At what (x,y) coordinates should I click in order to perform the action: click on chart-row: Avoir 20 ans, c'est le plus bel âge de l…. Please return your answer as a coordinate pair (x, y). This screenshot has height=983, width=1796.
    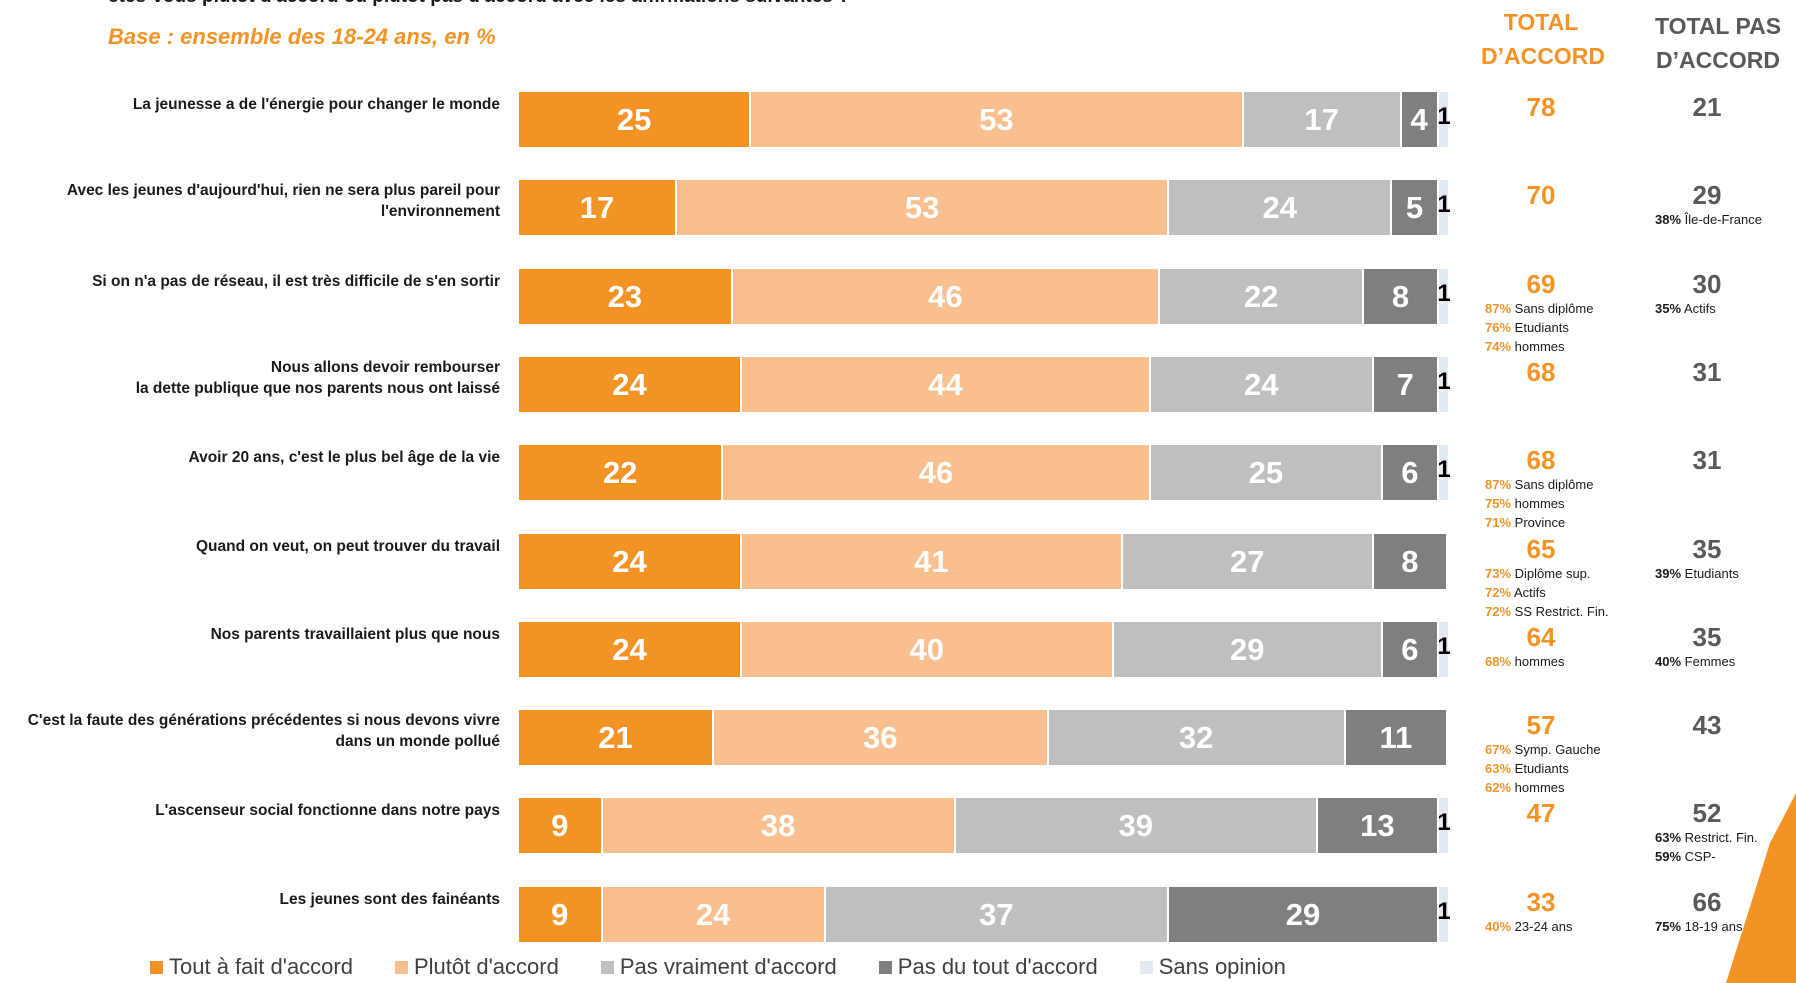
    Looking at the image, I should click on (898, 487).